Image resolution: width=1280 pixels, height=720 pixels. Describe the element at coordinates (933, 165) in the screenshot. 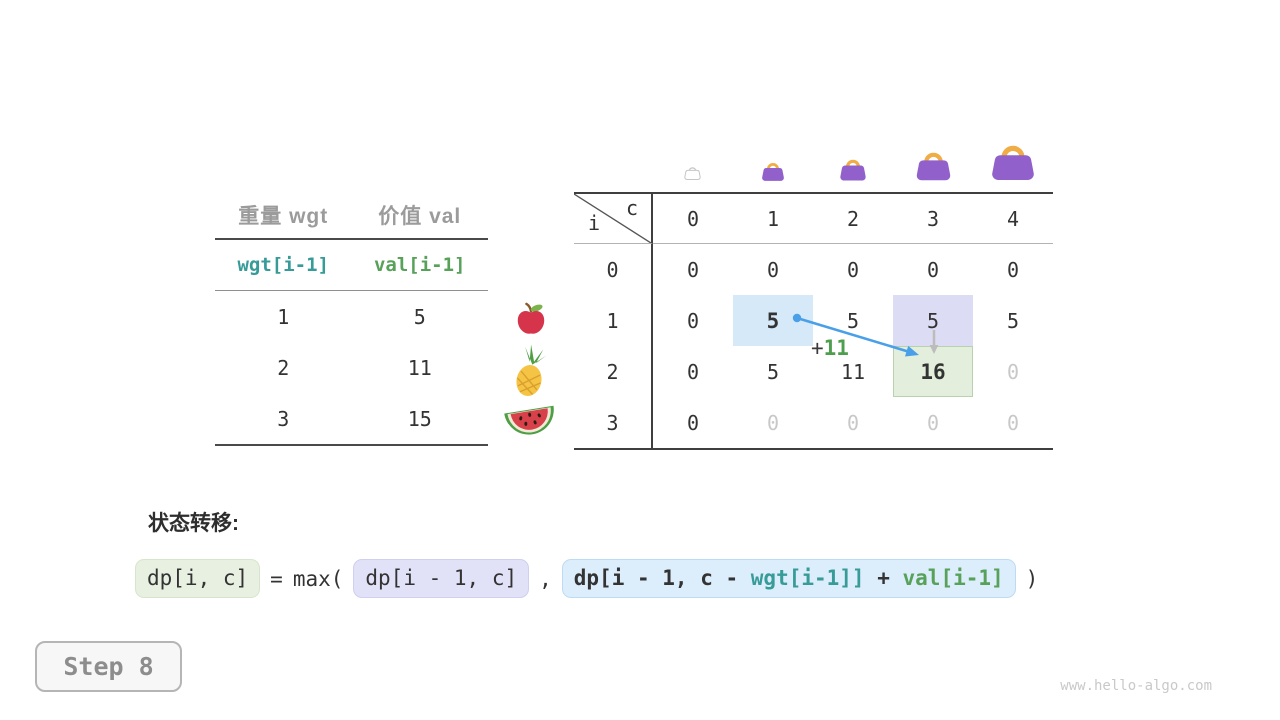

I see `large-bag-icon` at that location.